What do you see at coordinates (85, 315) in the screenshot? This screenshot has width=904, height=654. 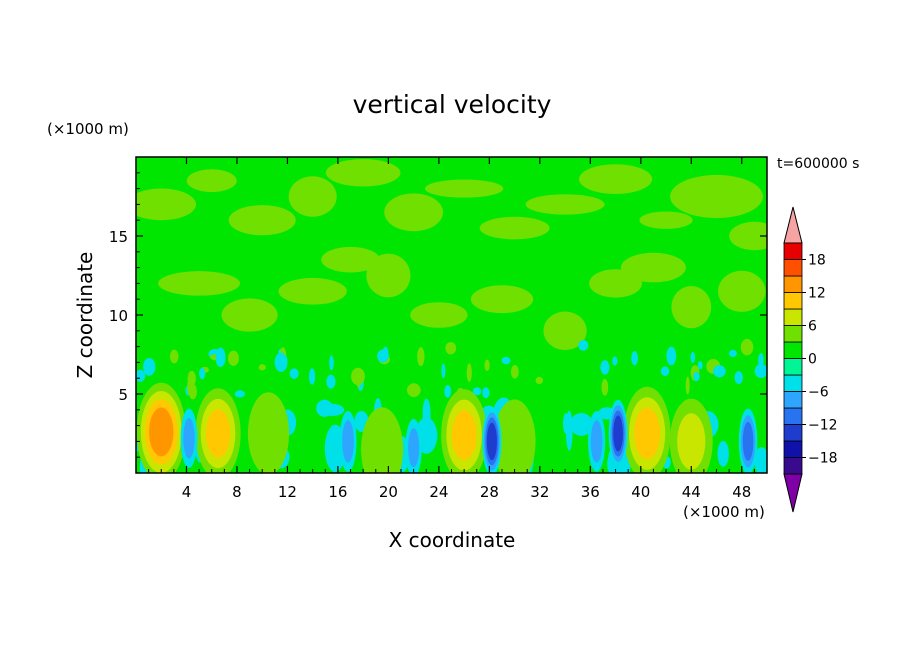 I see `y-axis-label: Z coordinate` at bounding box center [85, 315].